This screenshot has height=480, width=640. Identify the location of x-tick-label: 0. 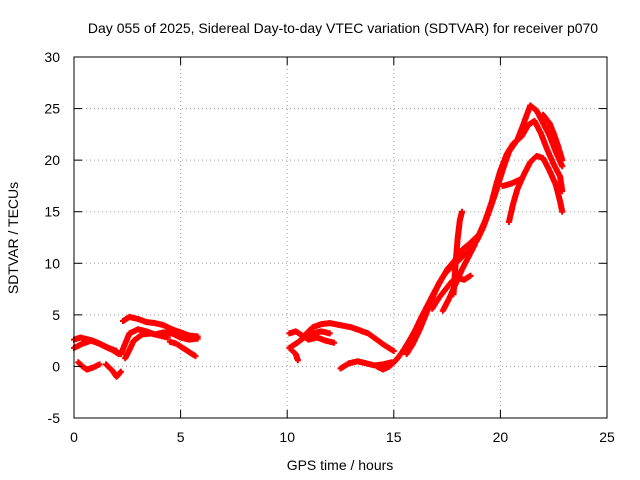
(74, 437).